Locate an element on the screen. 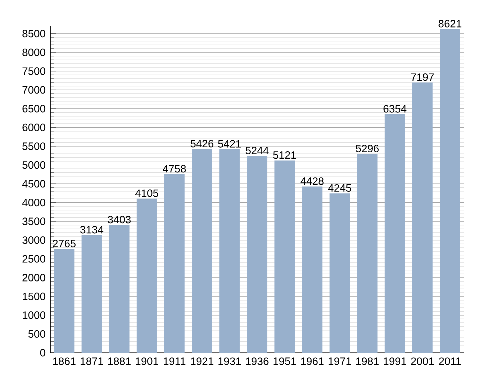  data-label: 6354 is located at coordinates (395, 109).